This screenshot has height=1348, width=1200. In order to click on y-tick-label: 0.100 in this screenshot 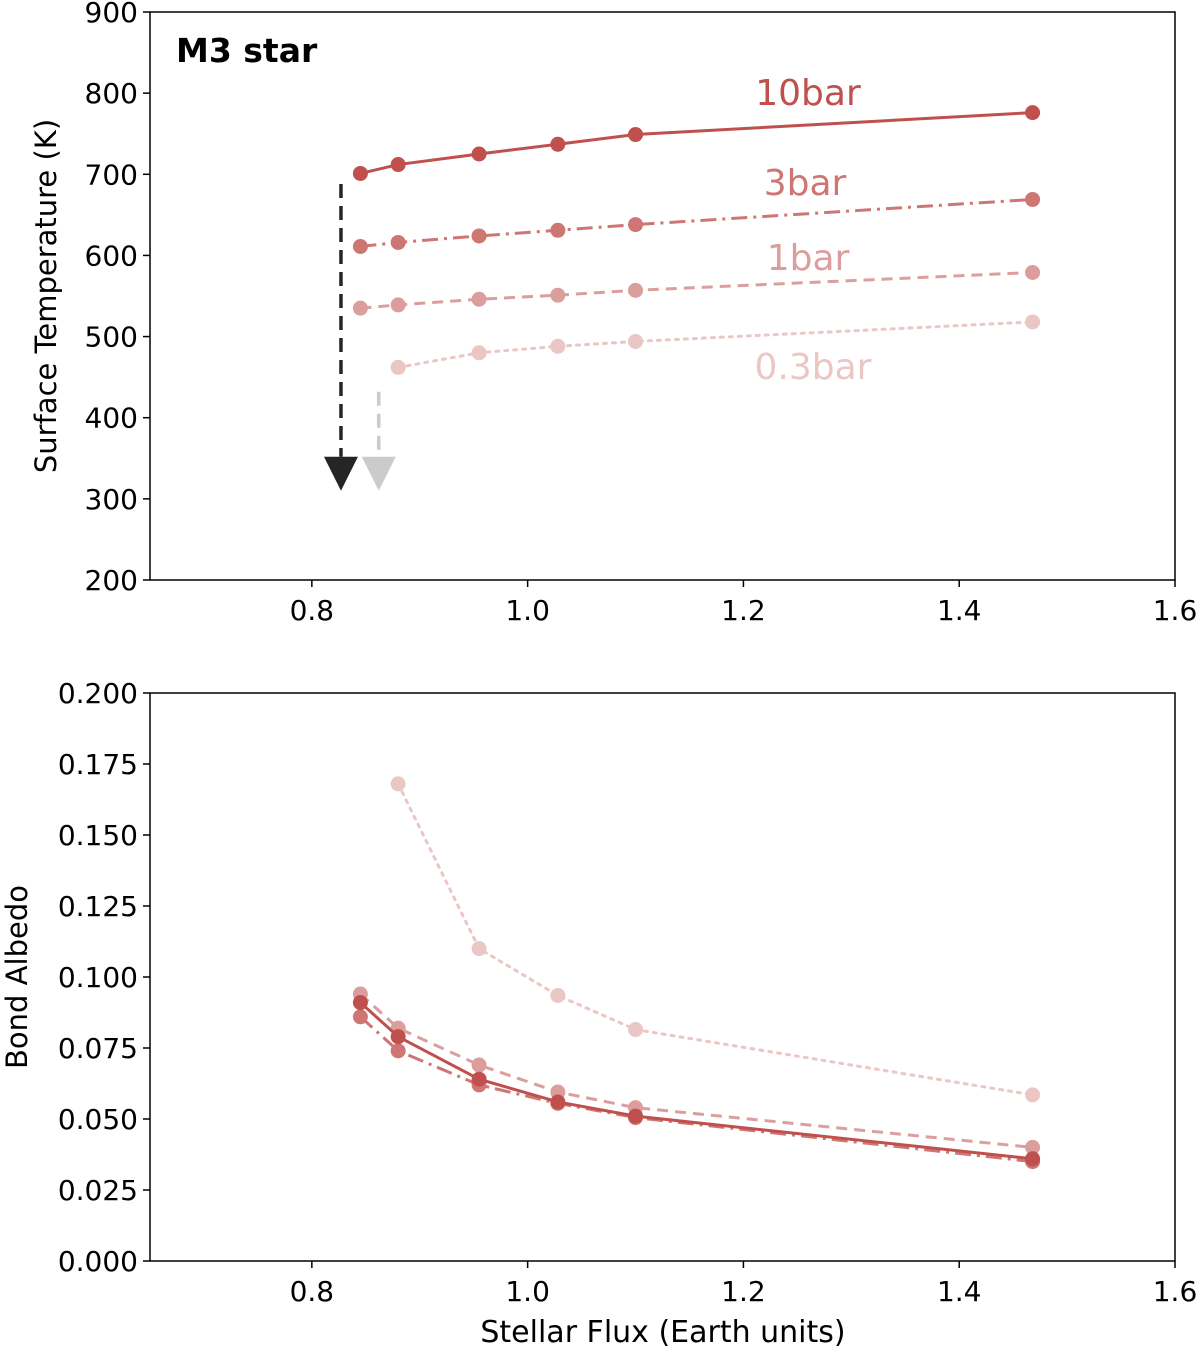, I will do `click(98, 977)`.